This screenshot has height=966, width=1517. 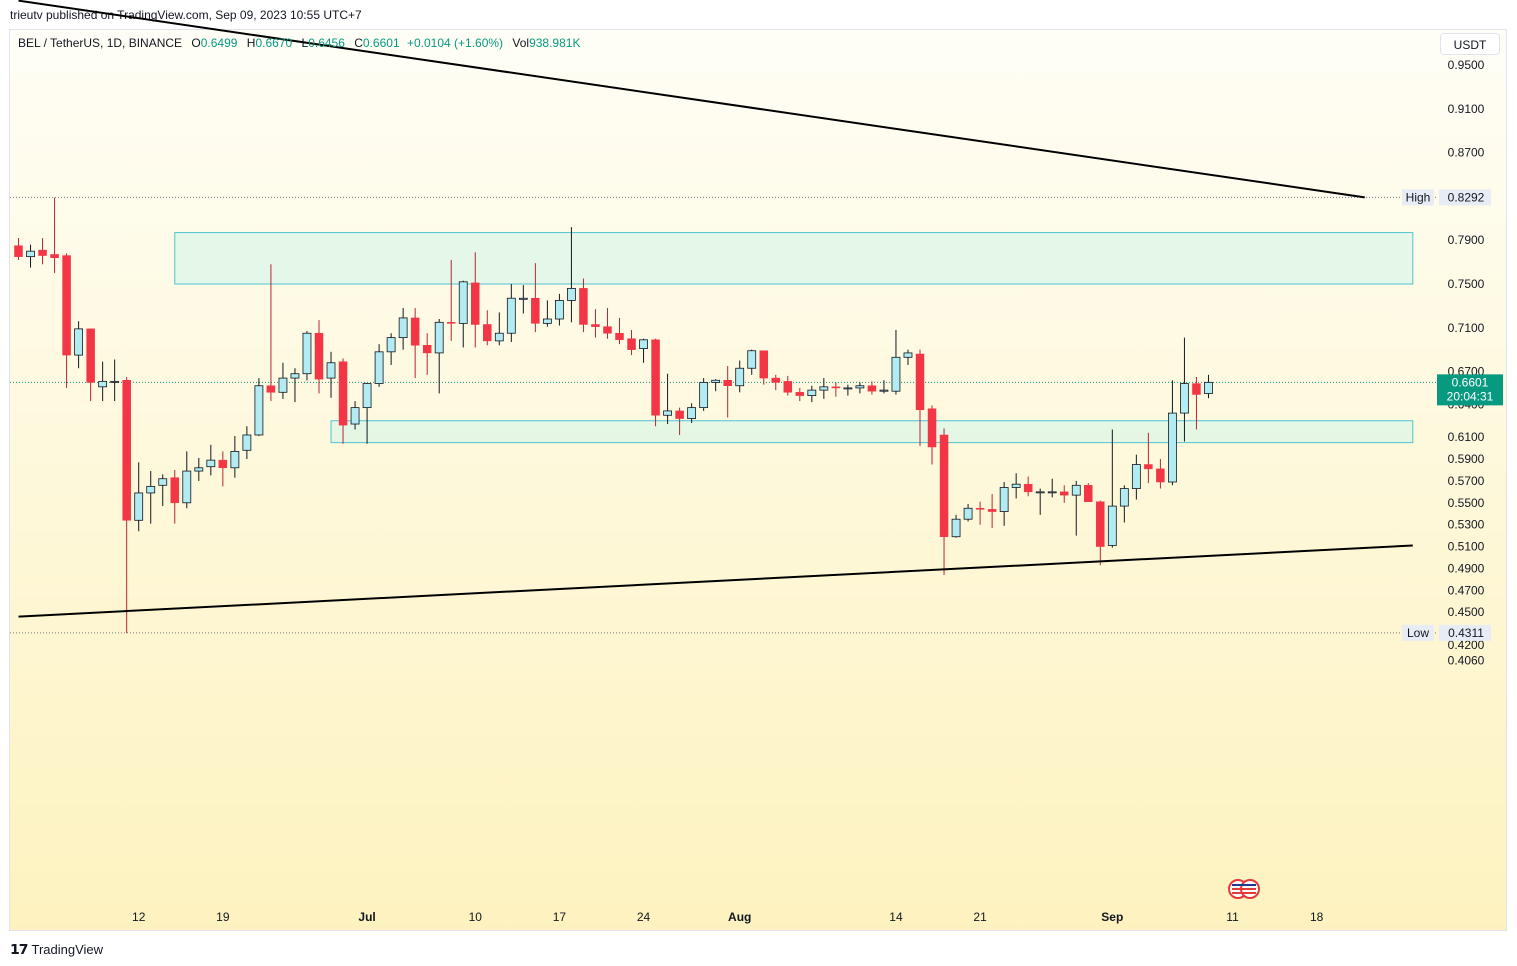 I want to click on high-value: 0.6670, so click(x=274, y=43).